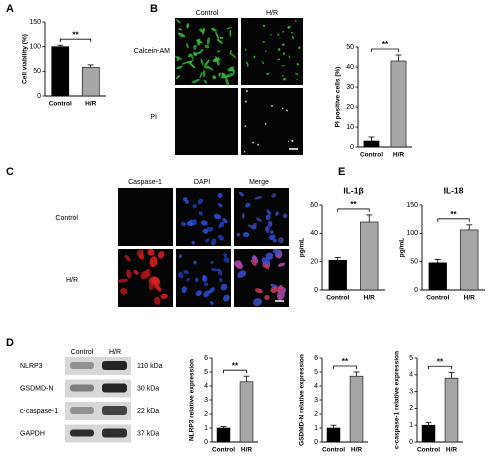 The image size is (500, 469). Describe the element at coordinates (154, 9) in the screenshot. I see `panel-label: B` at that location.